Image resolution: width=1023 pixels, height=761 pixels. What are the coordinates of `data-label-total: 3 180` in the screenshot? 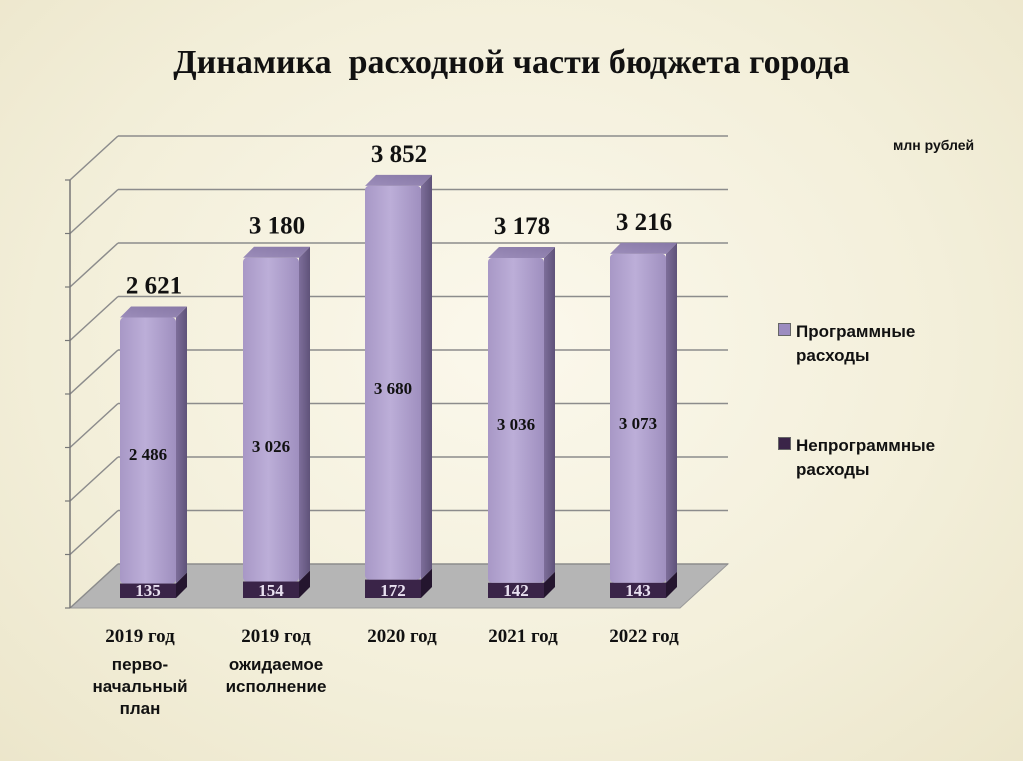 It's located at (277, 226).